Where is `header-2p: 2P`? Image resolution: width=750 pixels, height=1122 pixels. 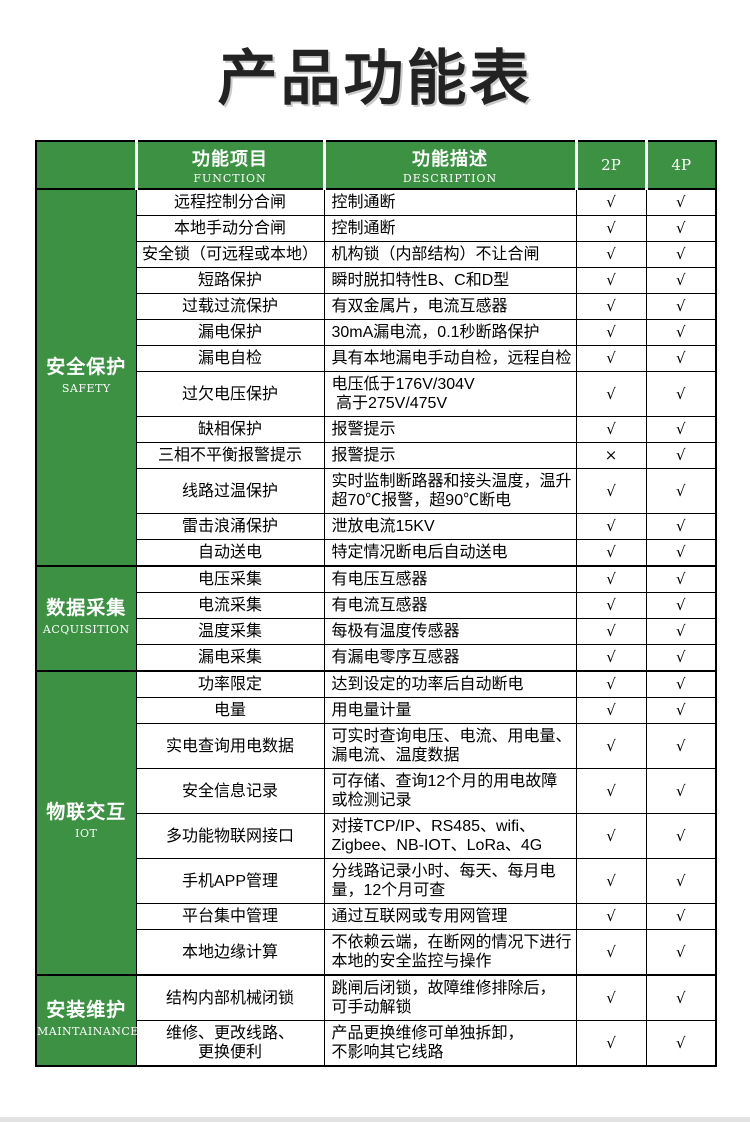 header-2p: 2P is located at coordinates (610, 165).